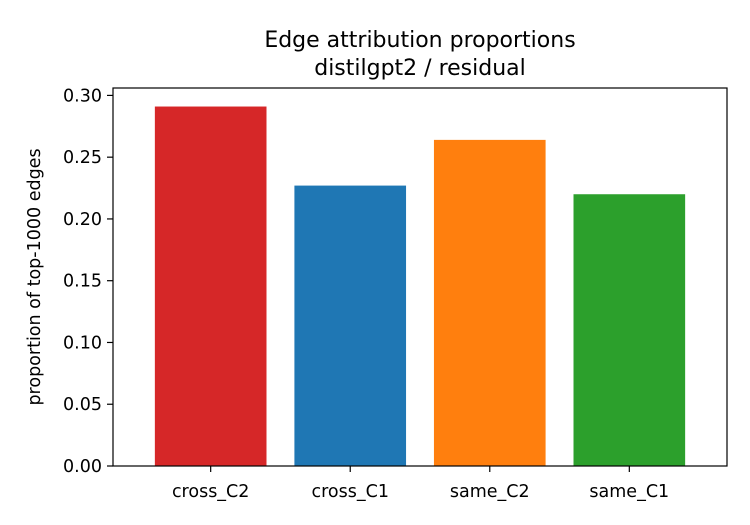 The width and height of the screenshot is (750, 525). Describe the element at coordinates (629, 330) in the screenshot. I see `bar-same_C1` at that location.